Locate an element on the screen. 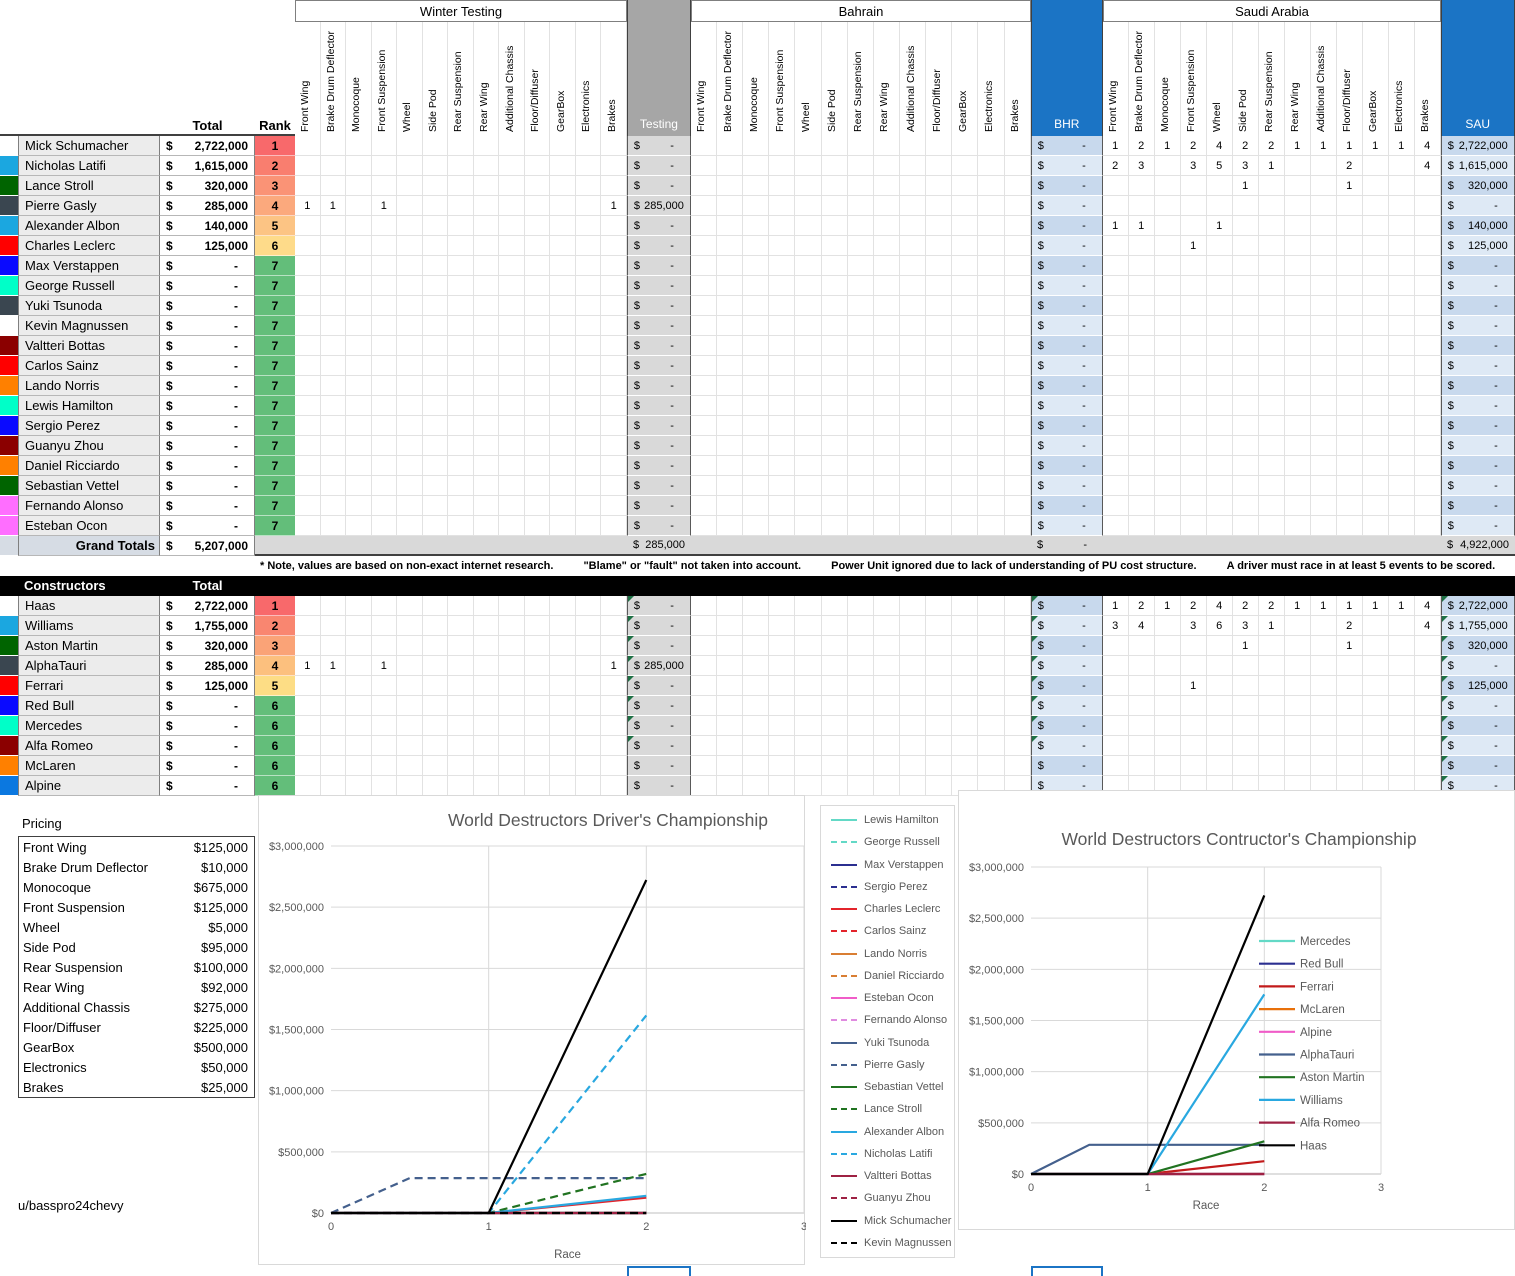  rank-cell: 3 is located at coordinates (275, 646).